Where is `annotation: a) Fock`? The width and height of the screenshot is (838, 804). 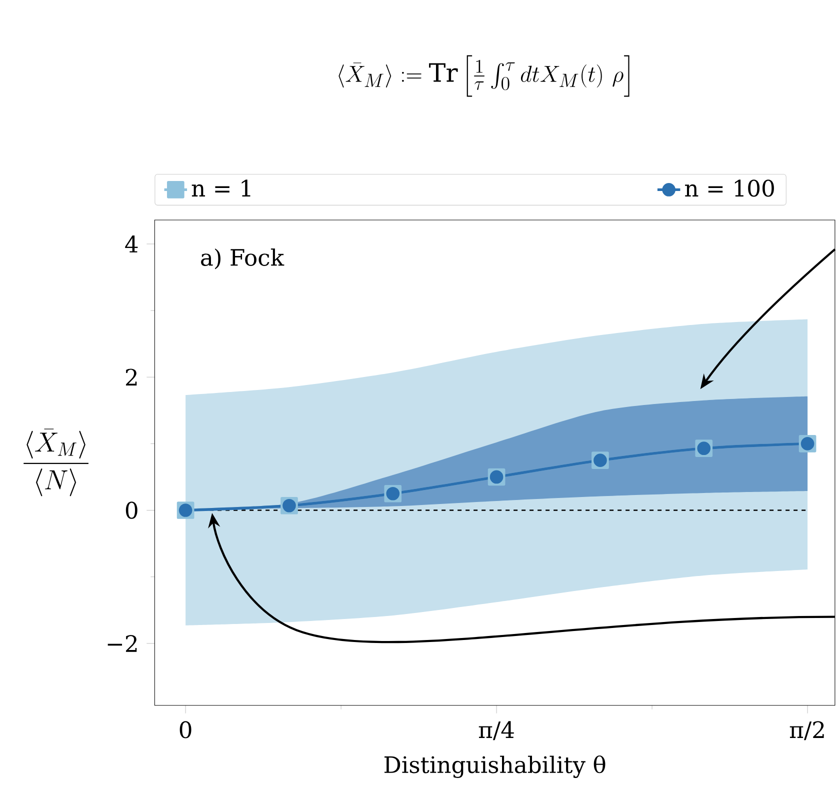 annotation: a) Fock is located at coordinates (242, 259).